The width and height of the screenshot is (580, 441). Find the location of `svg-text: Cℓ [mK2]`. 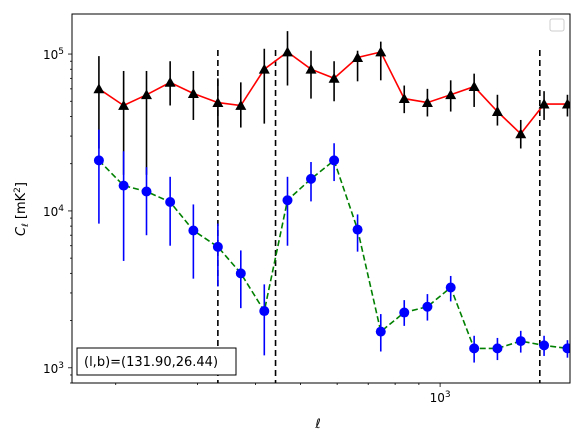

svg-text: Cℓ [mK2] is located at coordinates (22, 209).